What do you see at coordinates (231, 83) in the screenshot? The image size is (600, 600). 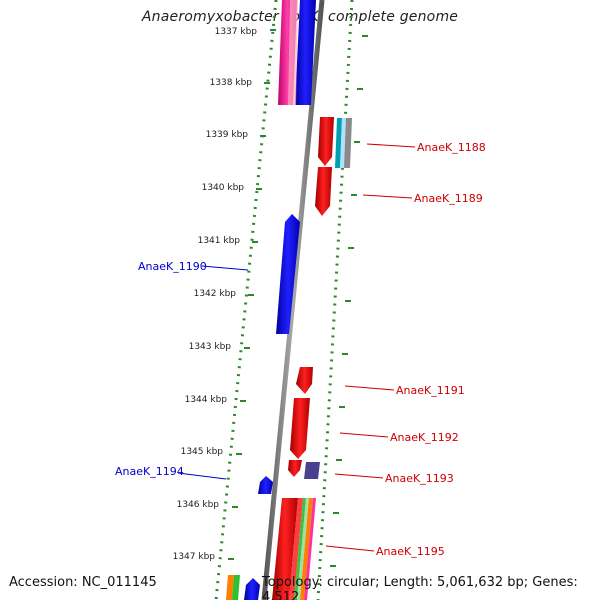 I see `ruler-tick-label: 1338 kbp` at bounding box center [231, 83].